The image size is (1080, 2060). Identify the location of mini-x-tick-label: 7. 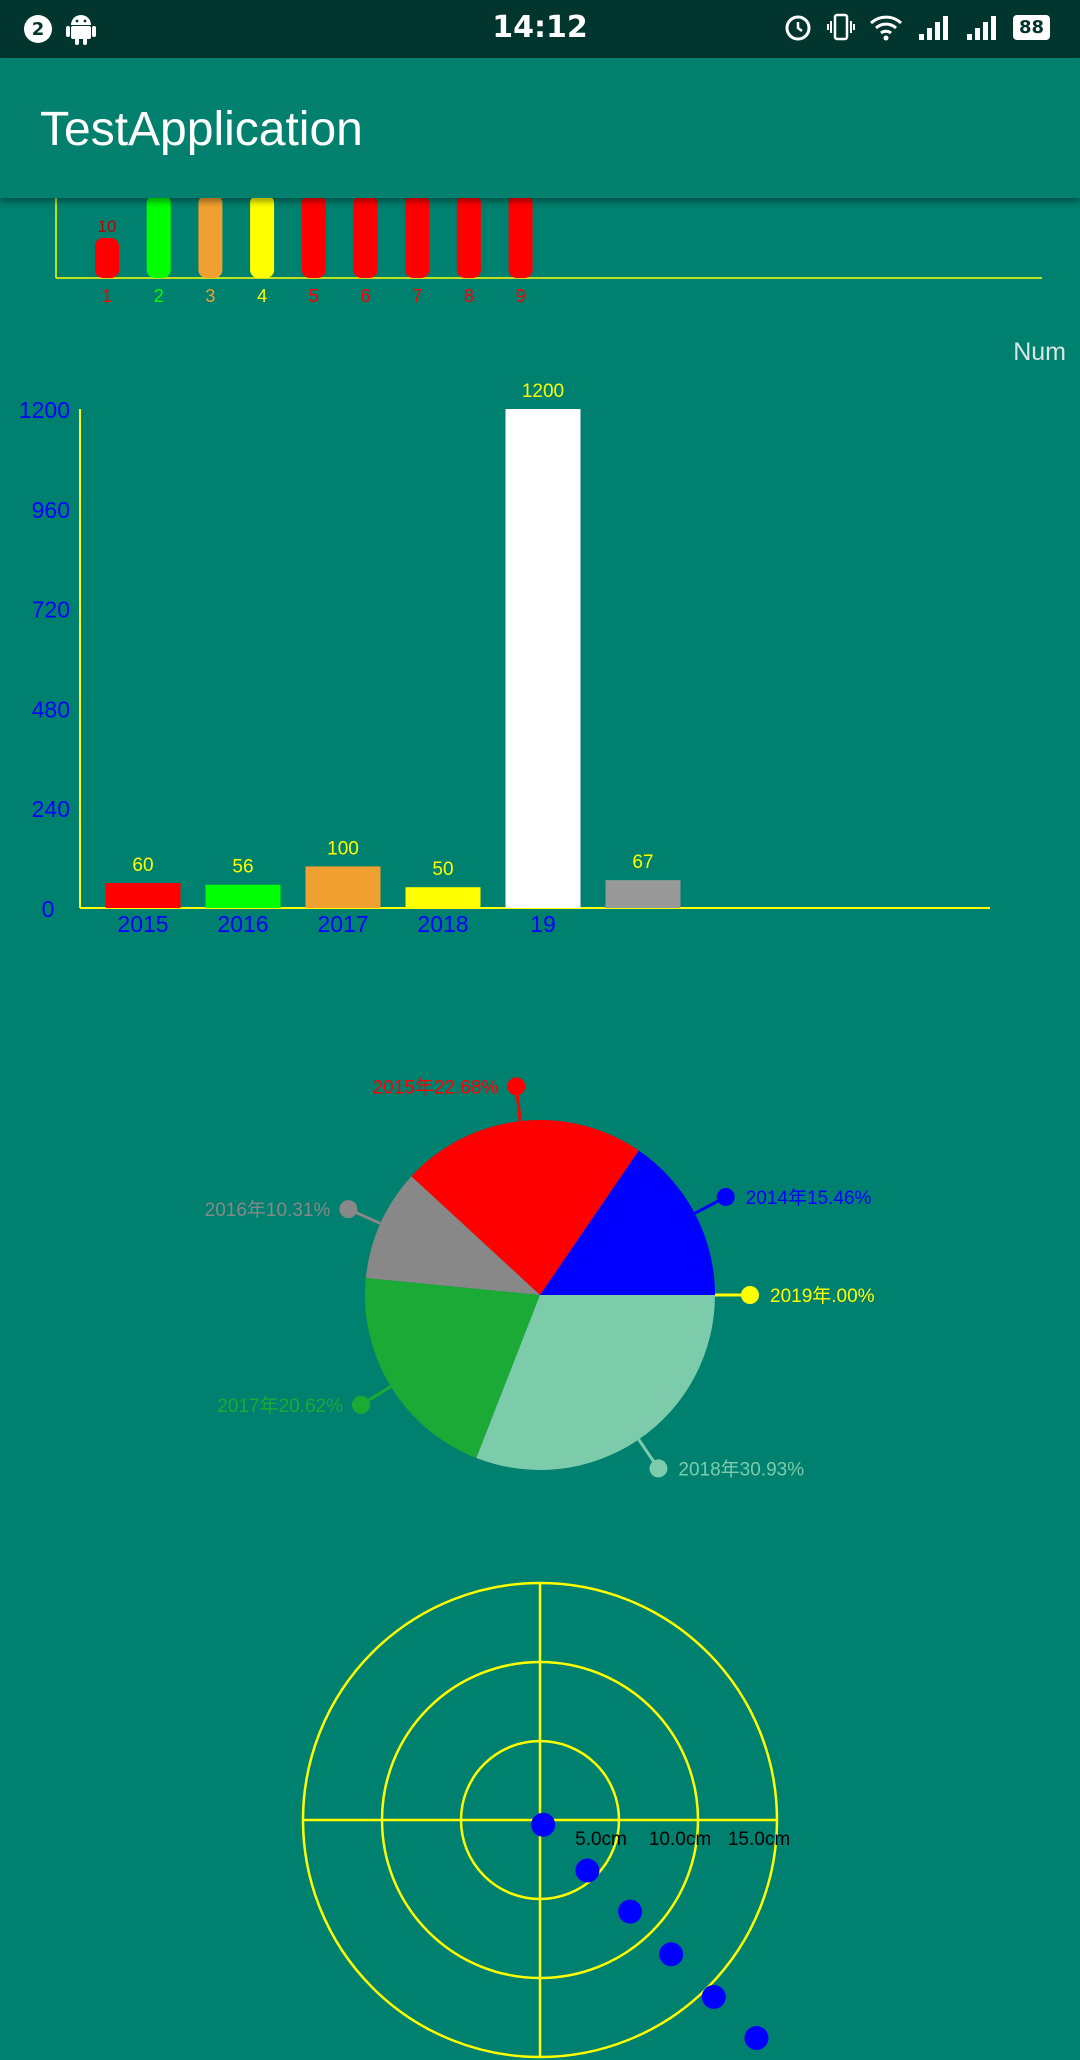
(417, 296).